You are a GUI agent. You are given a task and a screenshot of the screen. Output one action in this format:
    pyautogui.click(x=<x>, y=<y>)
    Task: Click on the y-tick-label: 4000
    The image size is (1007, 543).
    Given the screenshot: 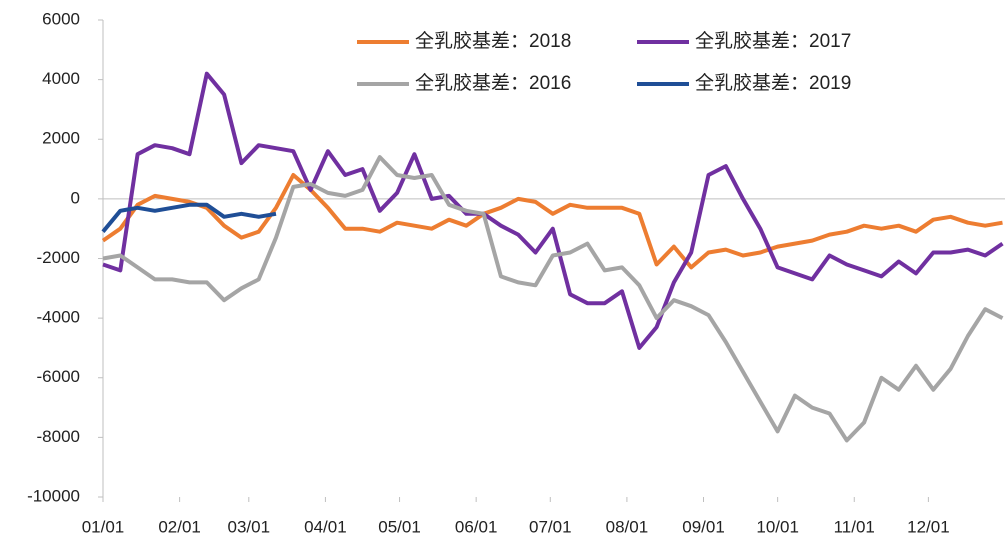 What is the action you would take?
    pyautogui.click(x=61, y=78)
    